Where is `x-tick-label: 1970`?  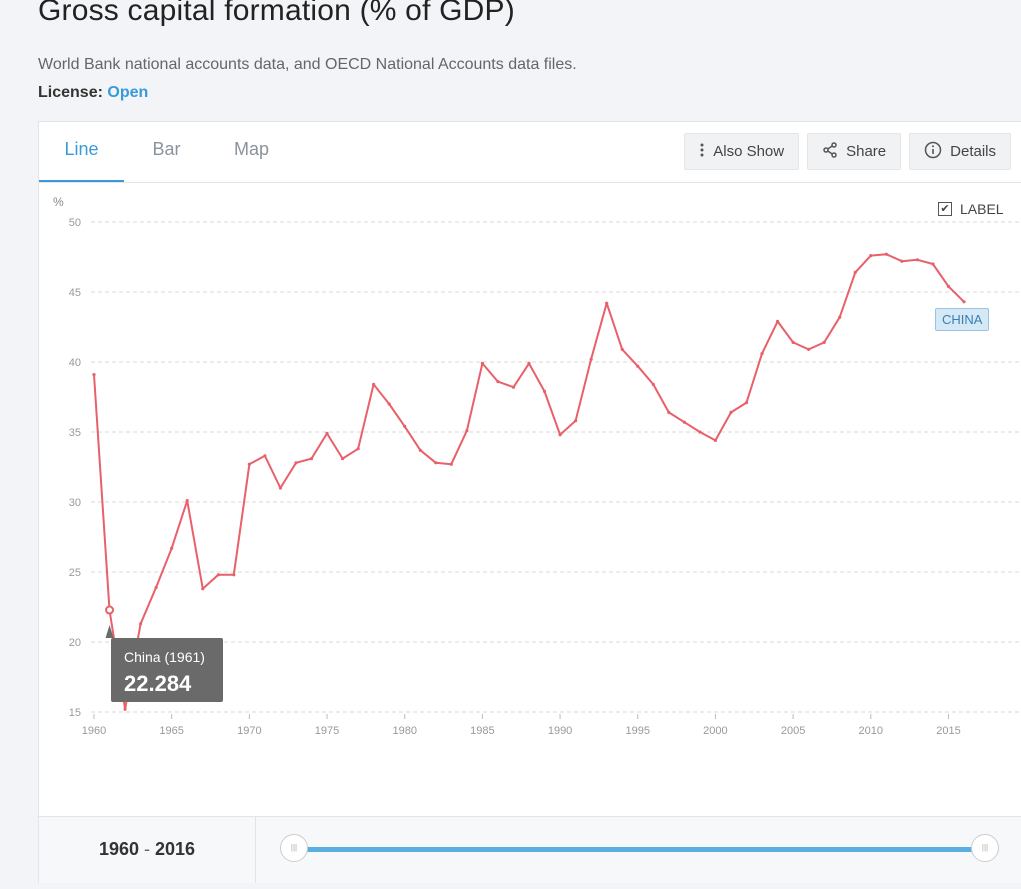
x-tick-label: 1970 is located at coordinates (249, 731).